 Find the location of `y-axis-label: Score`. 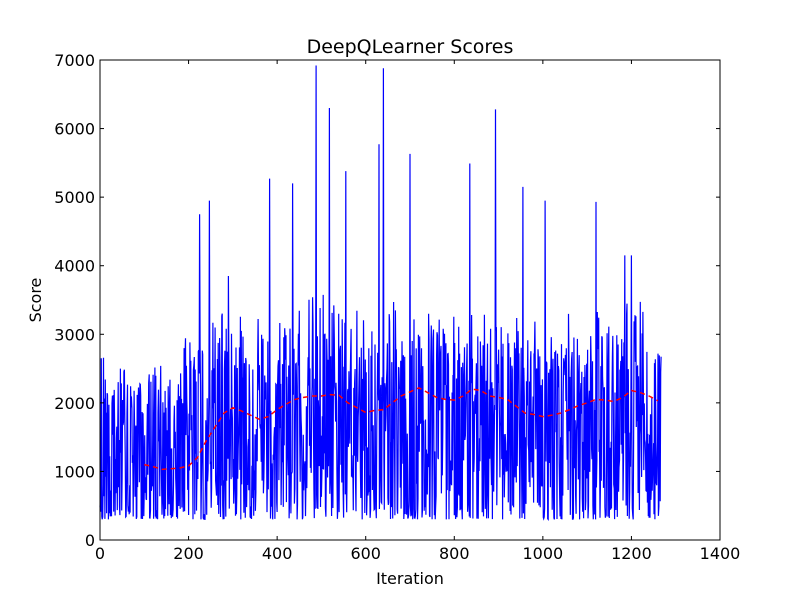

y-axis-label: Score is located at coordinates (35, 300).